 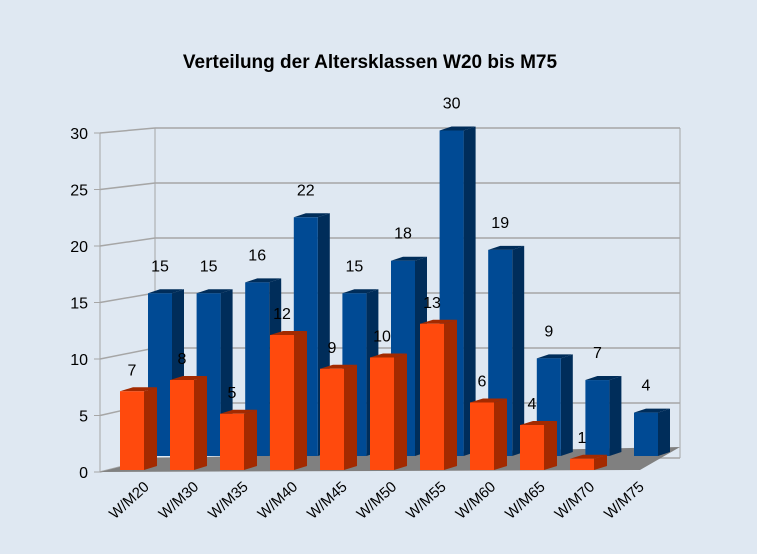 What do you see at coordinates (382, 337) in the screenshot?
I see `data-label-front: 10` at bounding box center [382, 337].